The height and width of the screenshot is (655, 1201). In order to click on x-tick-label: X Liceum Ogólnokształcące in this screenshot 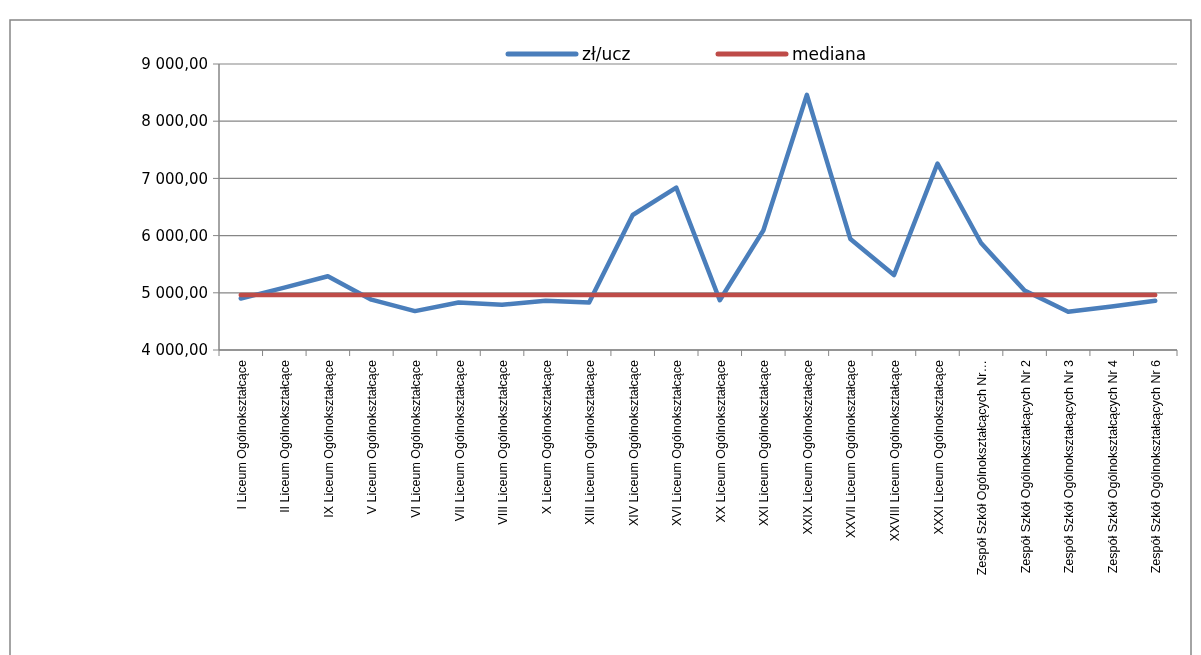, I will do `click(546, 437)`.